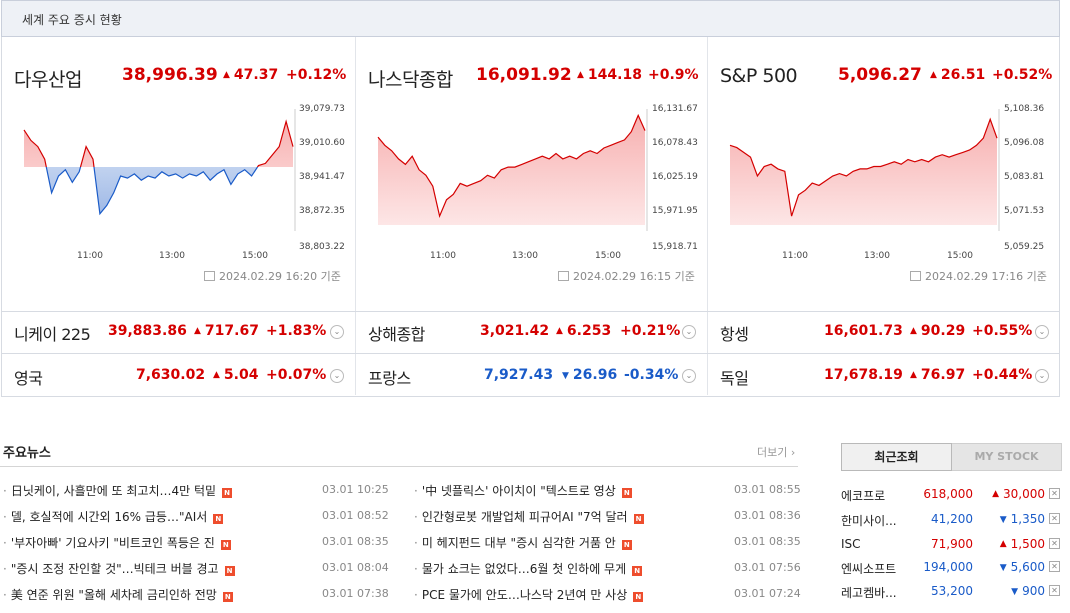 The width and height of the screenshot is (1070, 613). Describe the element at coordinates (952, 519) in the screenshot. I see `stock-price: 41,200` at that location.